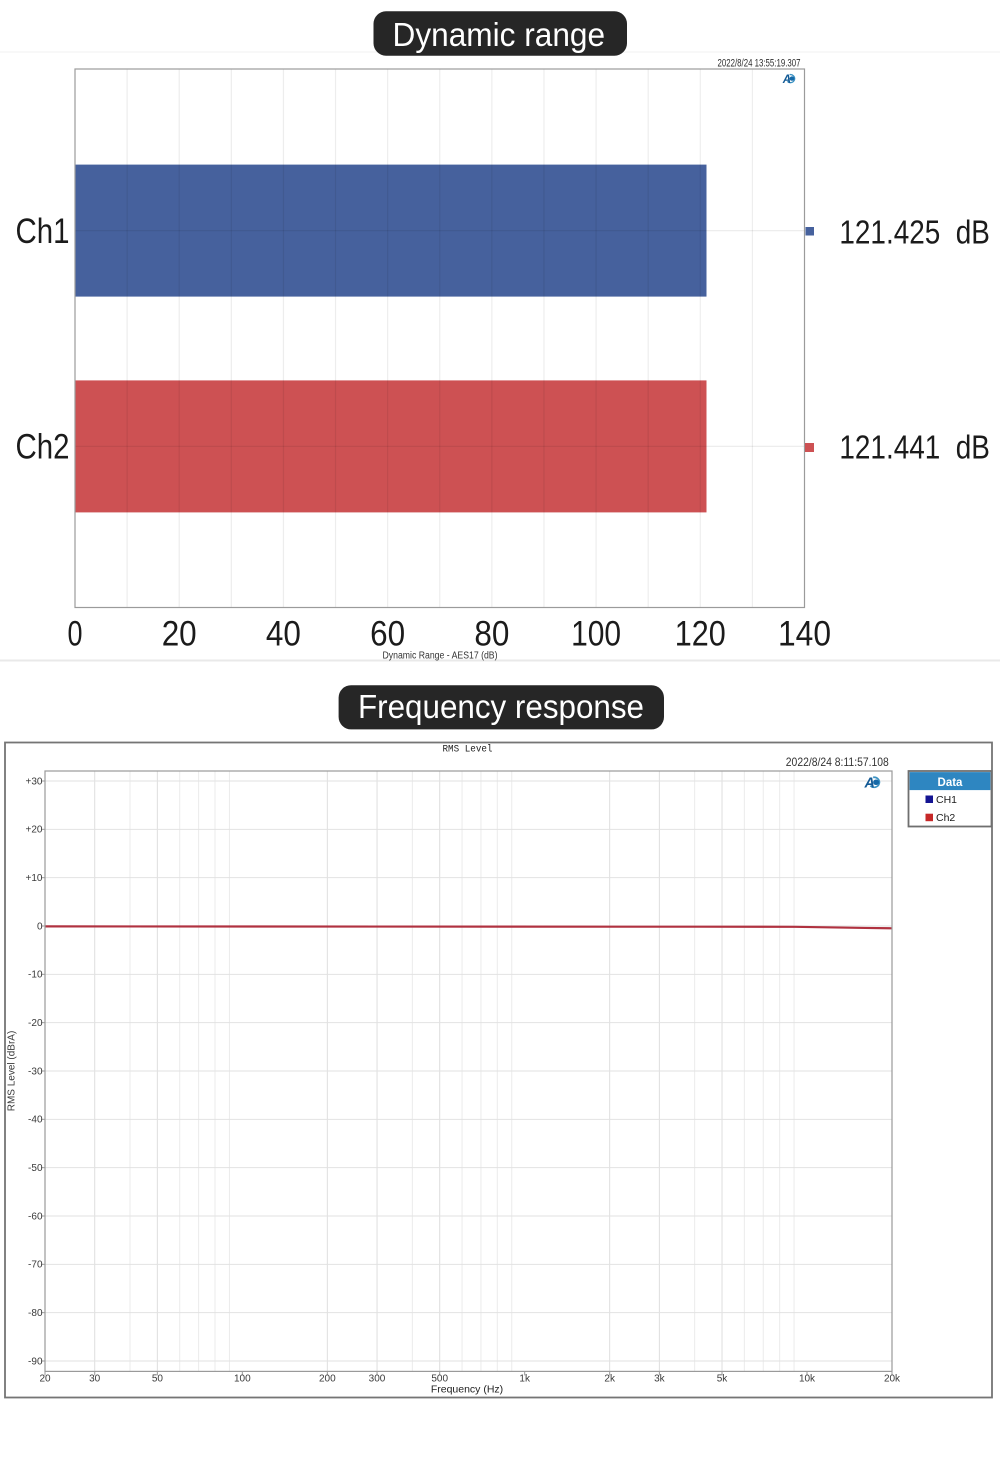 The image size is (1000, 1465). I want to click on svg-text: RMS Level, so click(468, 750).